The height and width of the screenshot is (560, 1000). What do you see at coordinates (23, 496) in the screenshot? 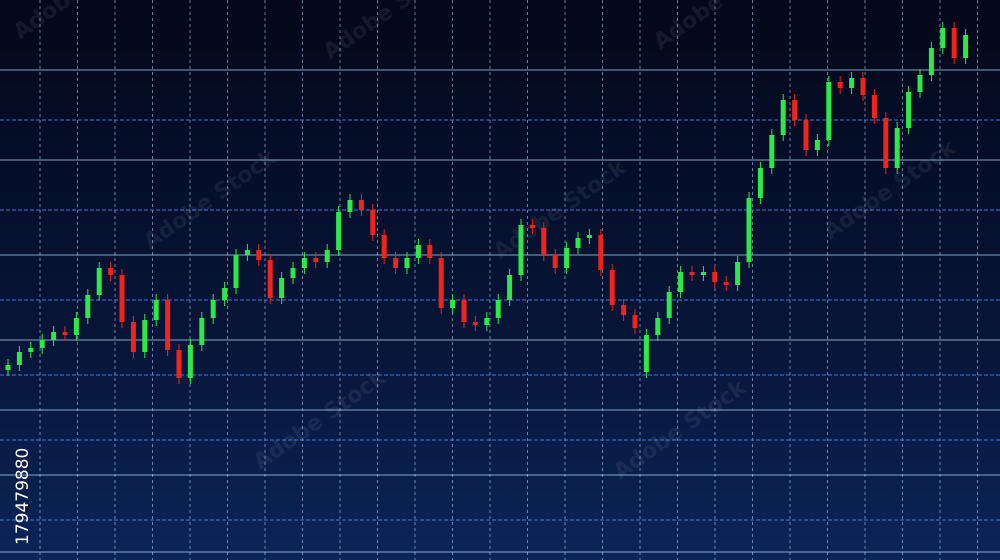
I see `image-id: 179479880` at bounding box center [23, 496].